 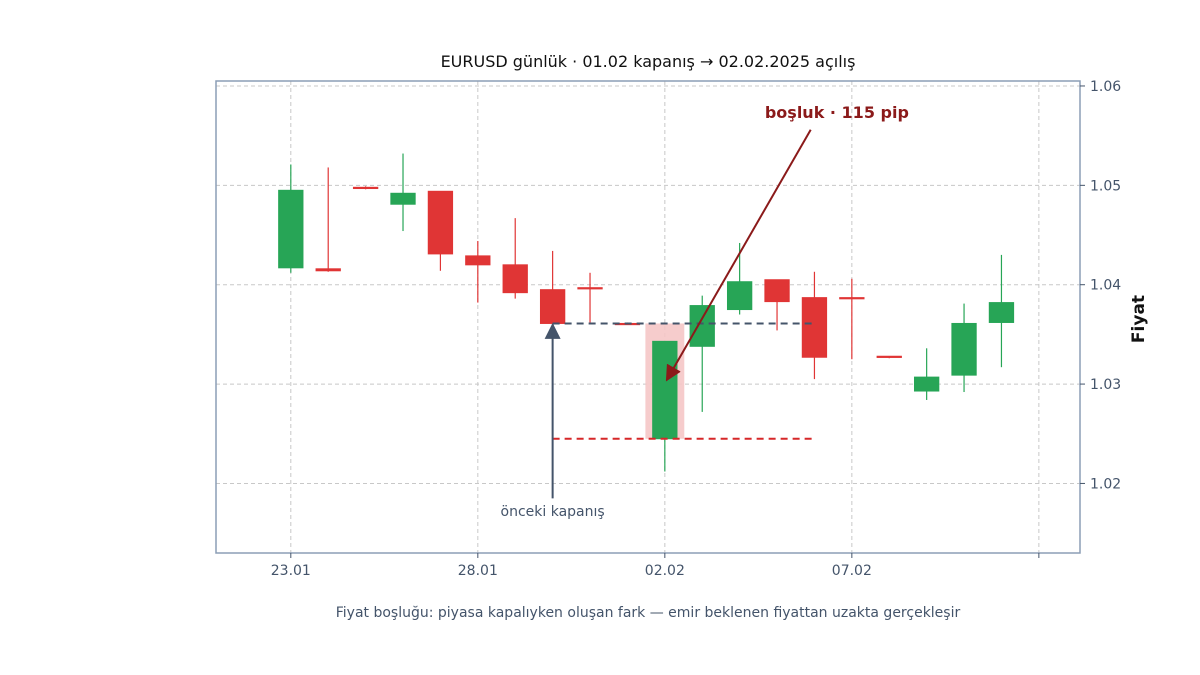 I want to click on x-tick-label: 28.01, so click(x=478, y=571).